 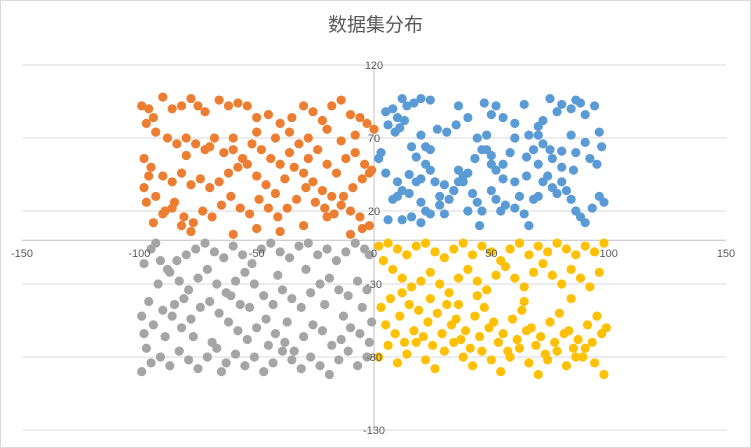 I want to click on y-tick-label: -30, so click(x=374, y=285).